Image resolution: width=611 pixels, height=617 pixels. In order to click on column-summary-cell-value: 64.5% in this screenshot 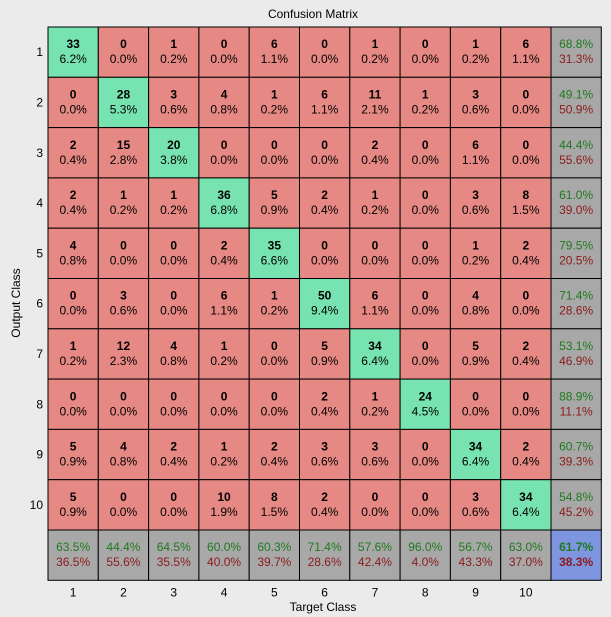, I will do `click(174, 547)`.